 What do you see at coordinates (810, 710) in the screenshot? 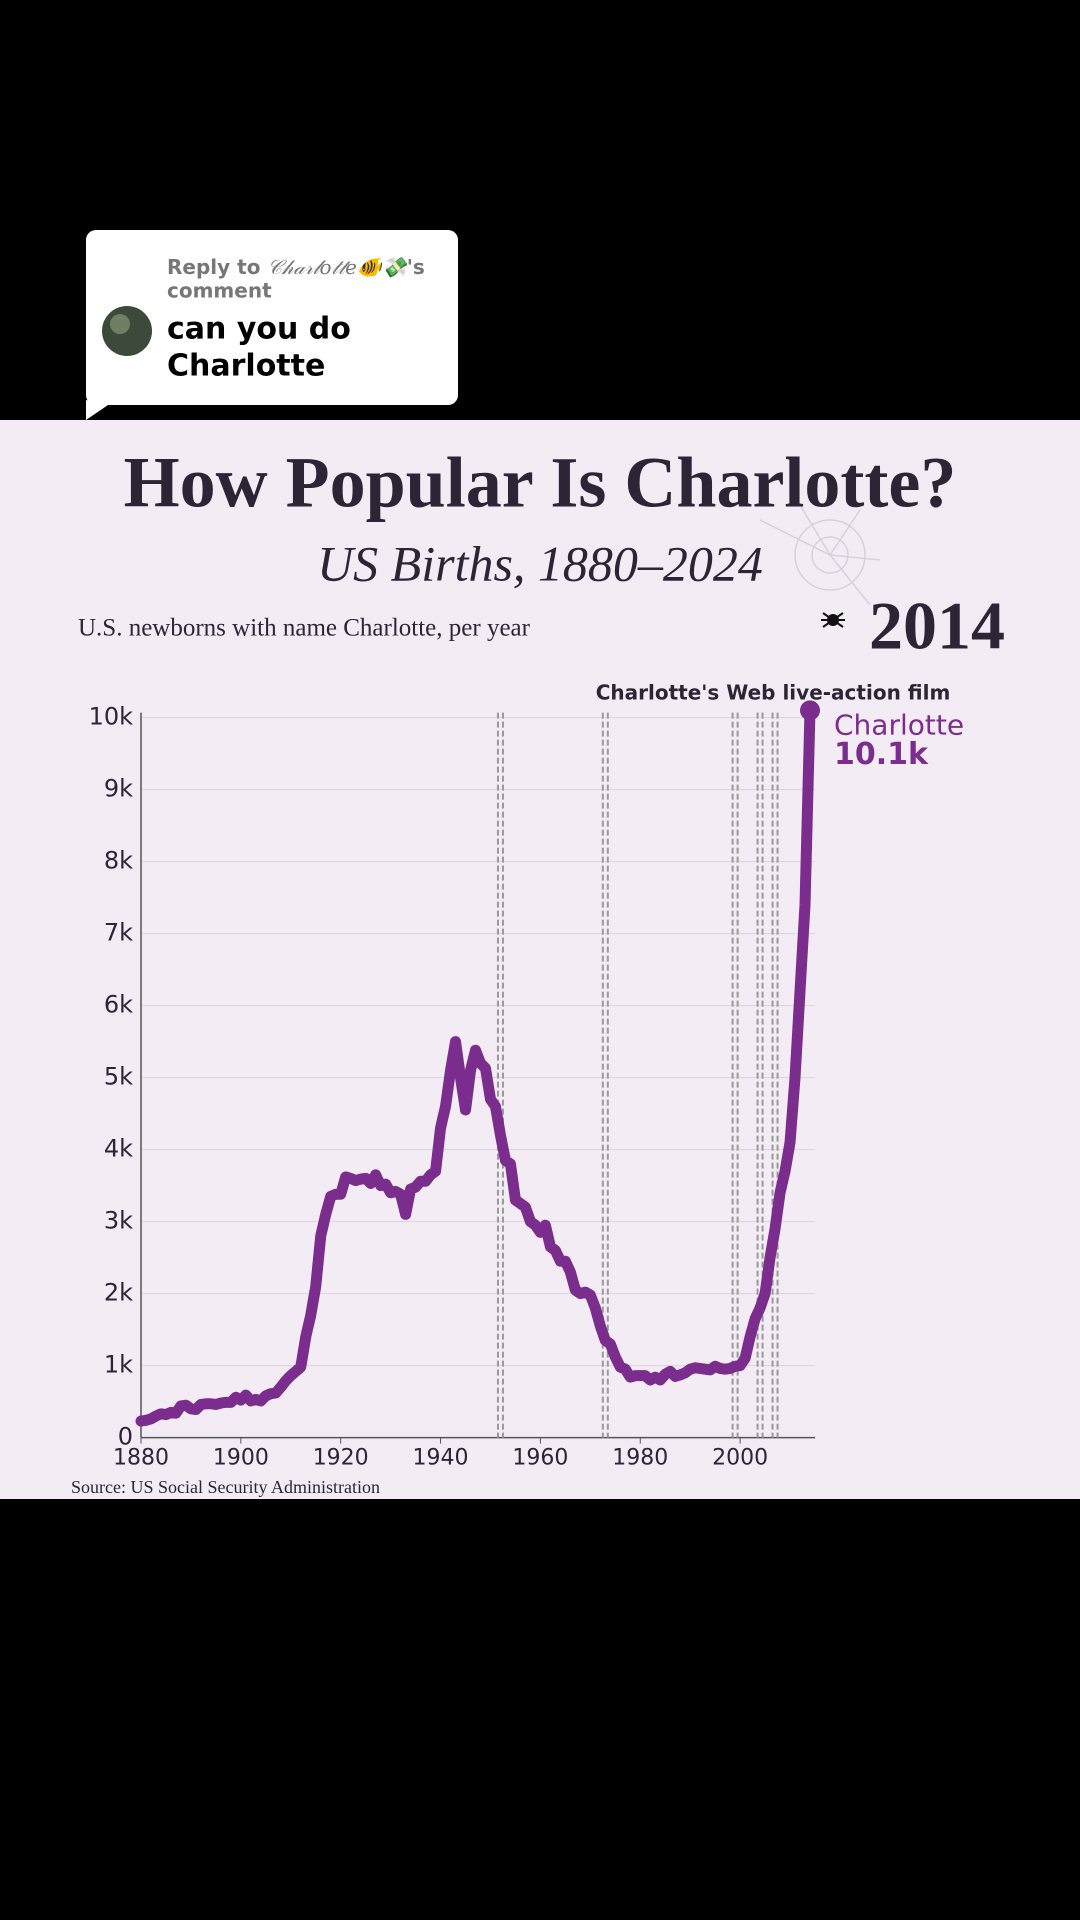
I see `end-point` at bounding box center [810, 710].